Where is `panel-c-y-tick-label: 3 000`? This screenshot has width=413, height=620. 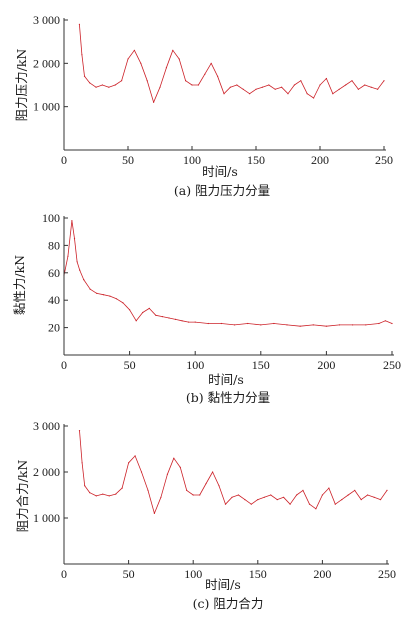
panel-c-y-tick-label: 3 000 is located at coordinates (46, 426).